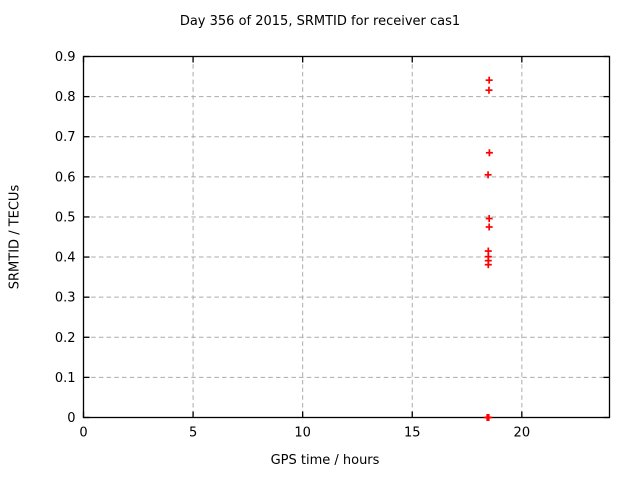  I want to click on y-tick-label: 0.5, so click(65, 217).